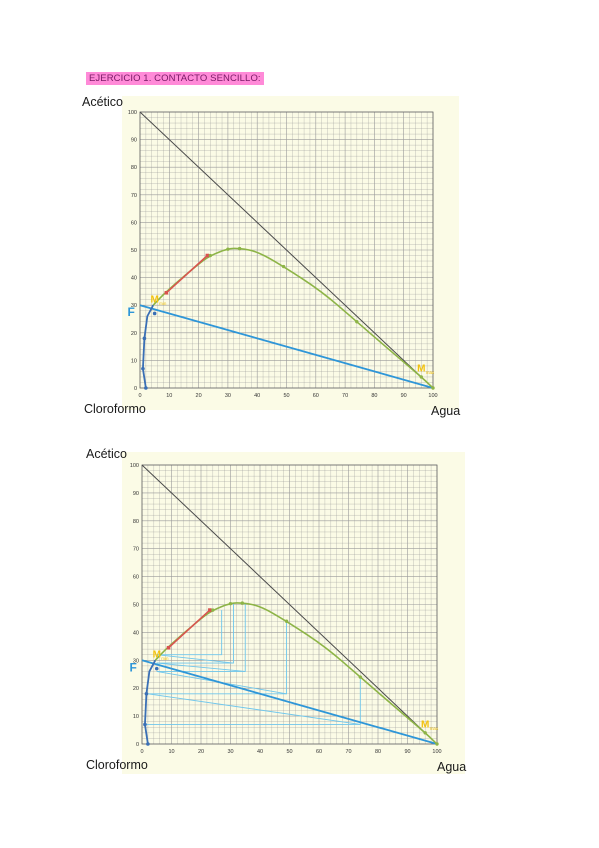  I want to click on chart-2-x-tick-label: 20, so click(201, 752).